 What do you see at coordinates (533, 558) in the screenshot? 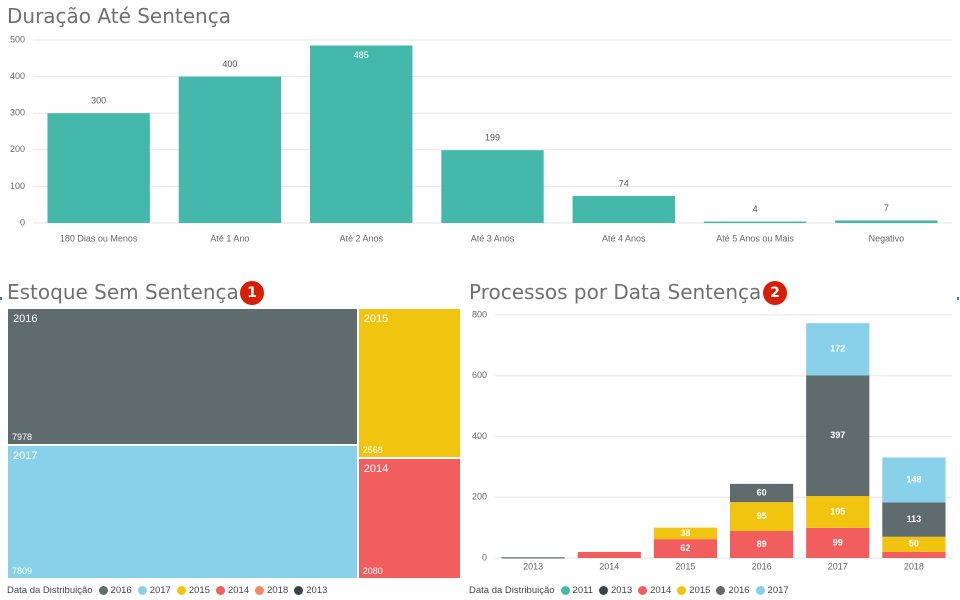
I see `stack-segment-2013` at bounding box center [533, 558].